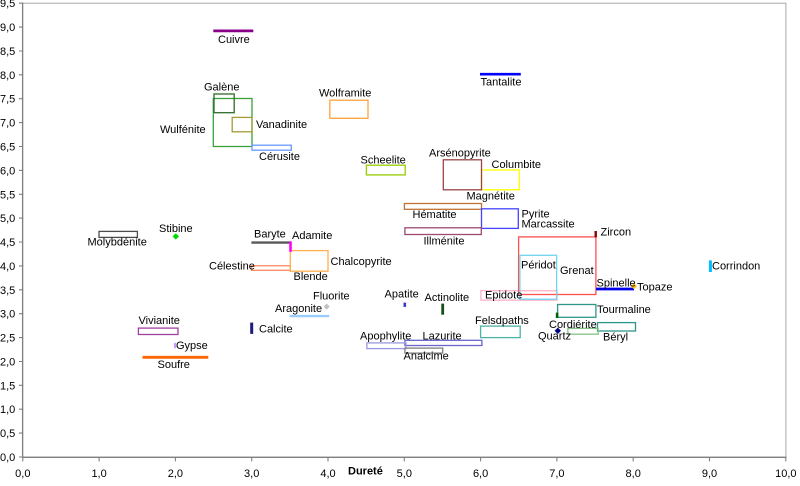 Image resolution: width=800 pixels, height=486 pixels. What do you see at coordinates (517, 165) in the screenshot?
I see `svg-text: Columbite` at bounding box center [517, 165].